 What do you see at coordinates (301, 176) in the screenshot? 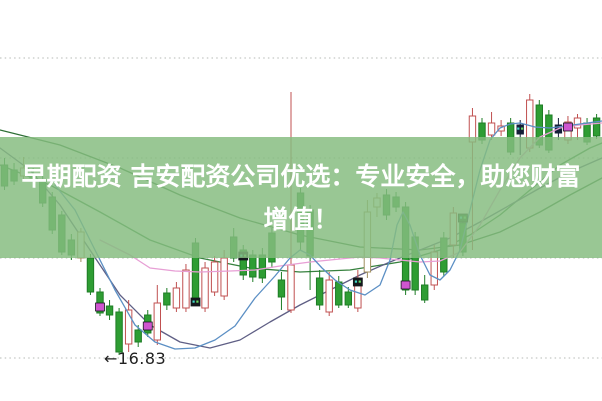
I see `promo-banner-line1: 早期配资 吉安配资公司优选：专业安全，助您财富` at bounding box center [301, 176].